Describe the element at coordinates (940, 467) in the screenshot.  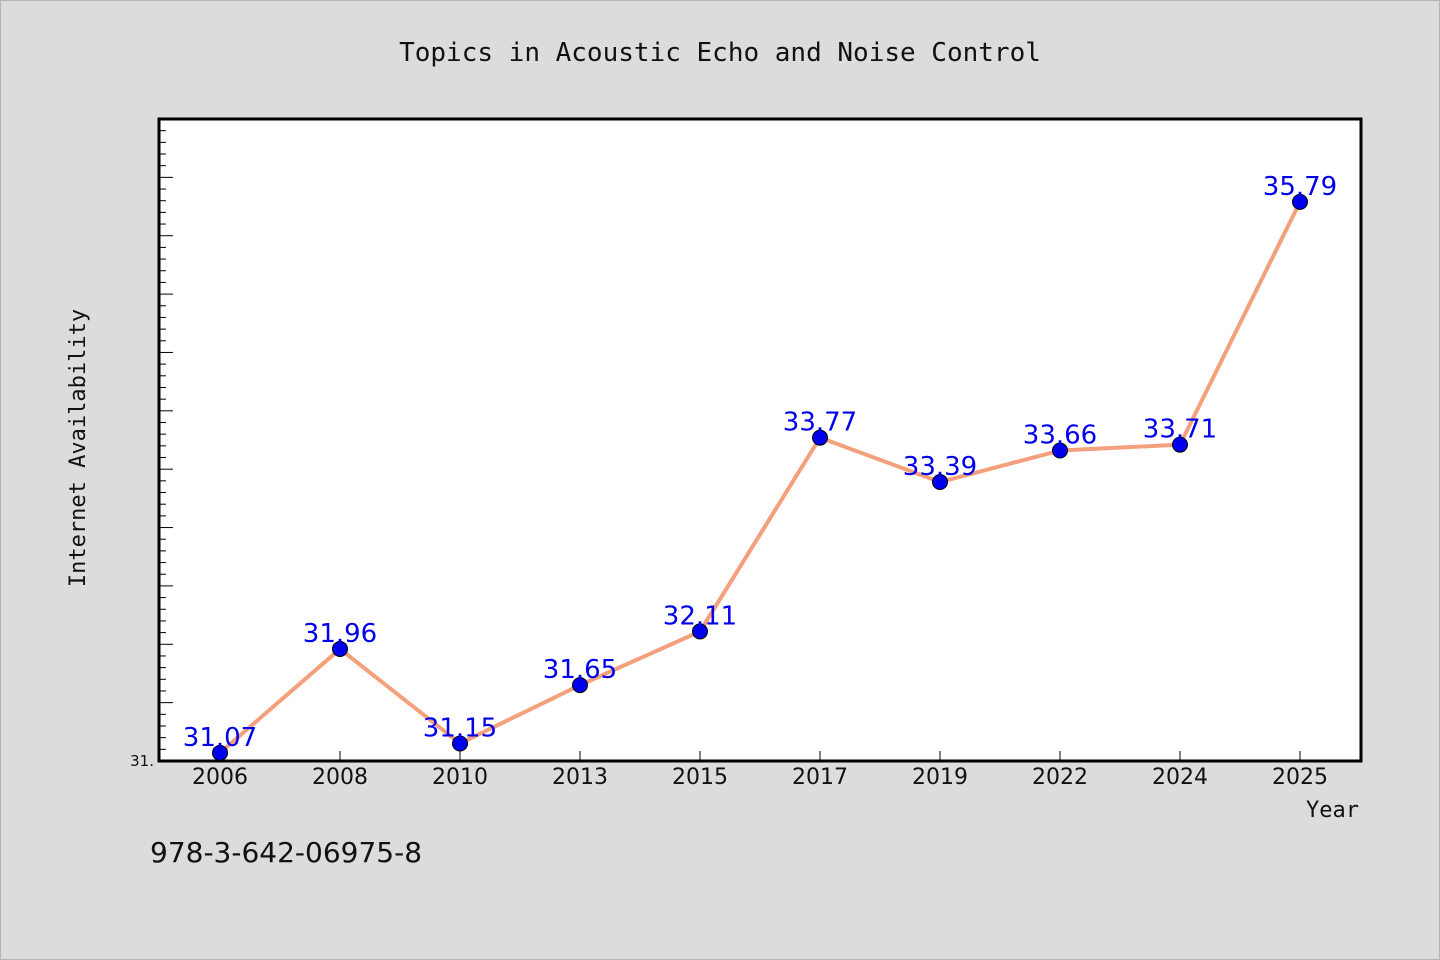
I see `data-label: 33.39` at that location.